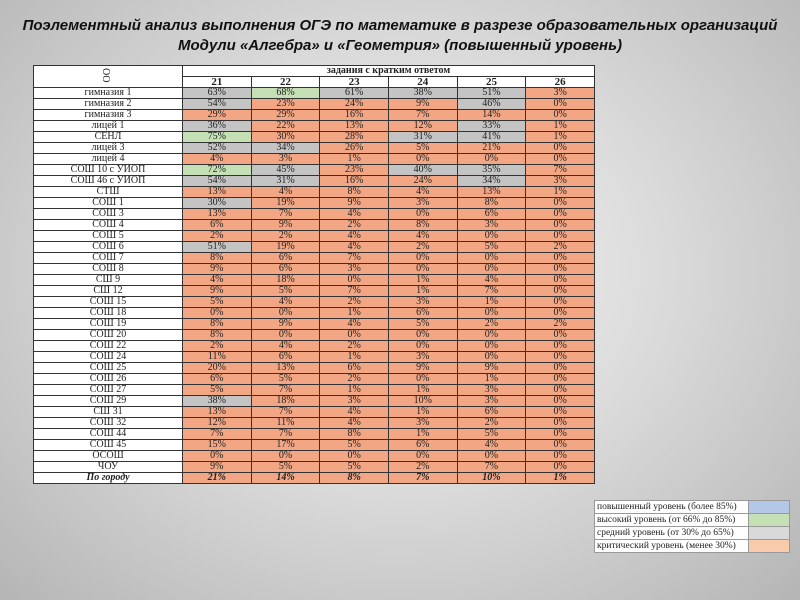  I want to click on table-row: СОШ 32 12% 11% 4% 3% 2% 0%, so click(314, 423).